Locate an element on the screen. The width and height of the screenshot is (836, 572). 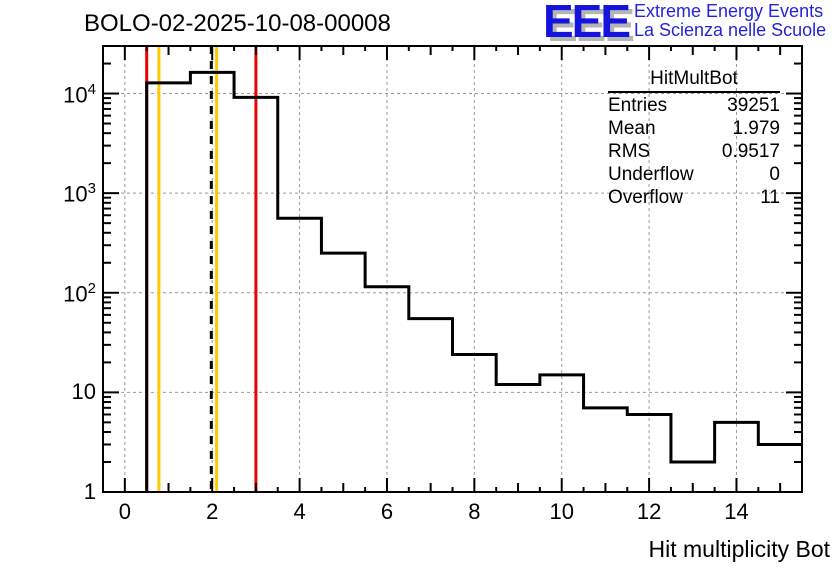
y-tick-exponent: 2 is located at coordinates (91, 288).